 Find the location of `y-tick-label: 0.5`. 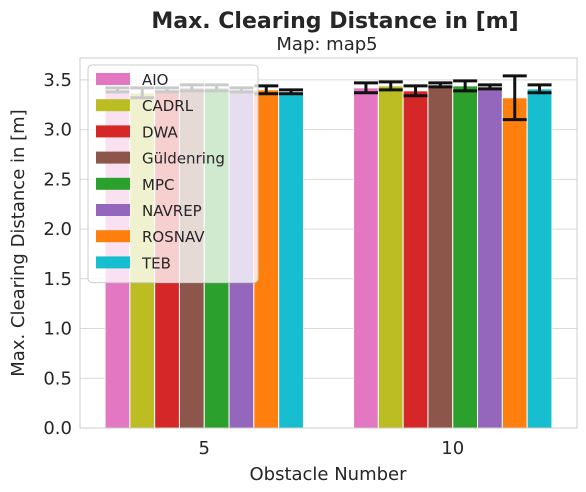

y-tick-label: 0.5 is located at coordinates (57, 378).